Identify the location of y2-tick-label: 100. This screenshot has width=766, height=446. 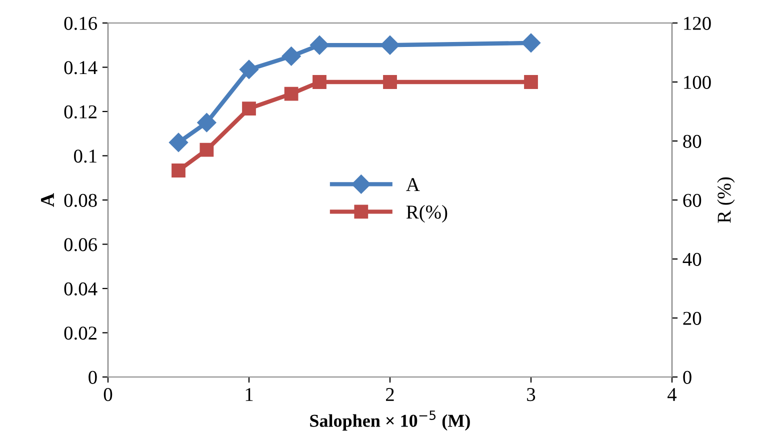
(697, 82).